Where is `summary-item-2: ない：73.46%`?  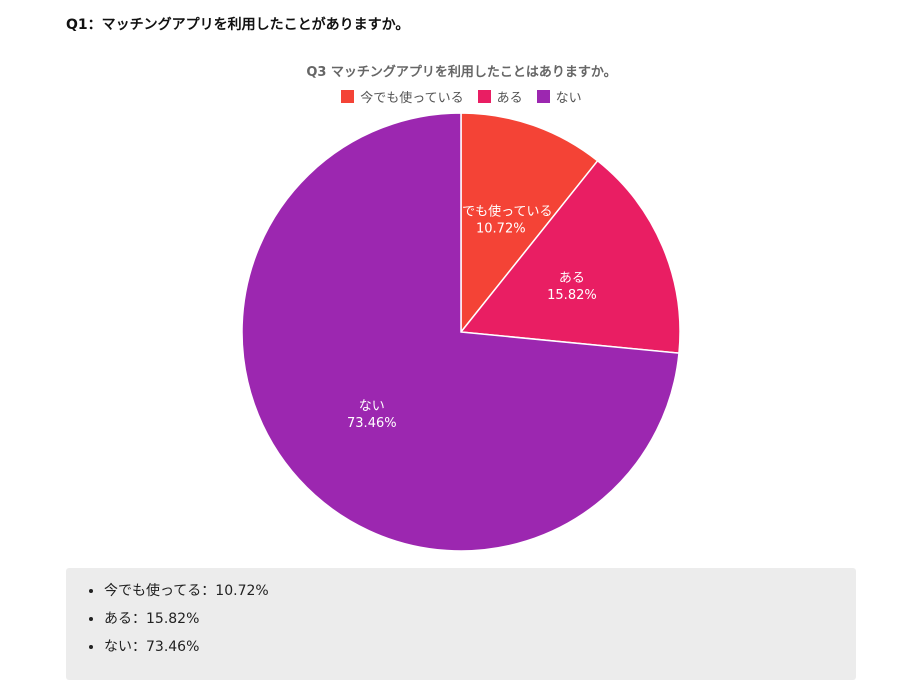 summary-item-2: ない：73.46% is located at coordinates (480, 647).